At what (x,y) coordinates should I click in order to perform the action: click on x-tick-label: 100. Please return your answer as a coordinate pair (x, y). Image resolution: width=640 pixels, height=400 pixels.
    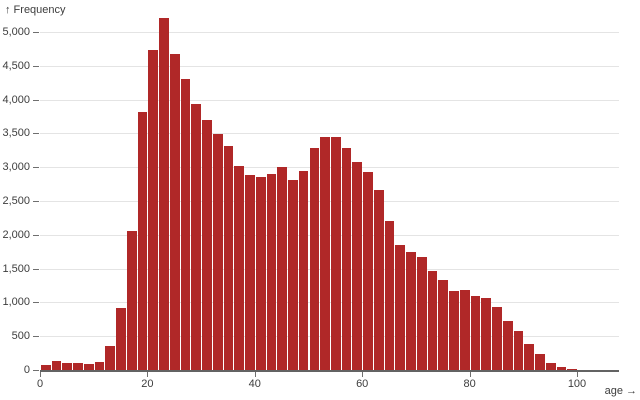
    Looking at the image, I should click on (577, 384).